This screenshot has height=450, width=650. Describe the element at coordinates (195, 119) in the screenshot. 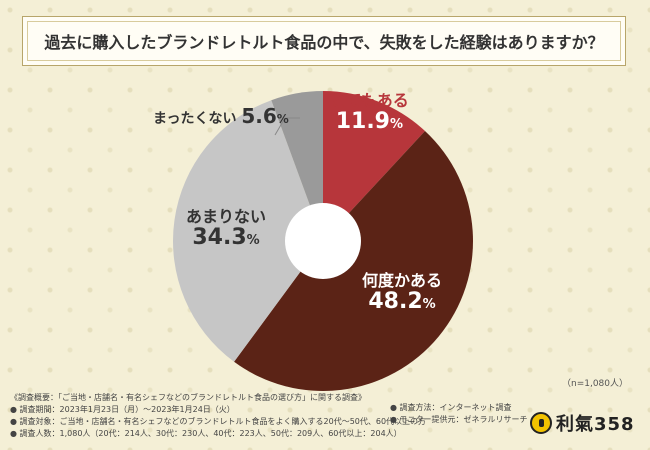

I see `slice-label-3-text: まったくない` at that location.